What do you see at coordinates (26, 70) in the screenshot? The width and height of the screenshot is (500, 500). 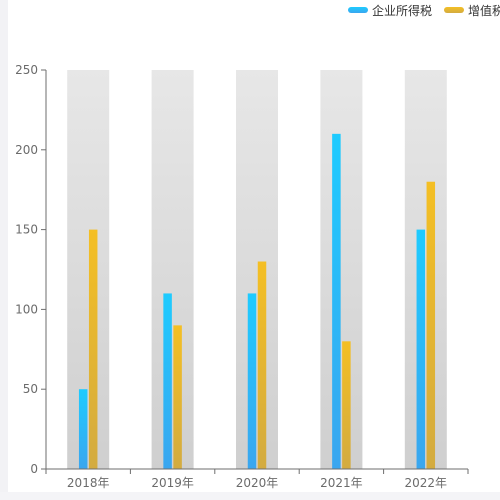 I see `y-tick-label: 250` at bounding box center [26, 70].